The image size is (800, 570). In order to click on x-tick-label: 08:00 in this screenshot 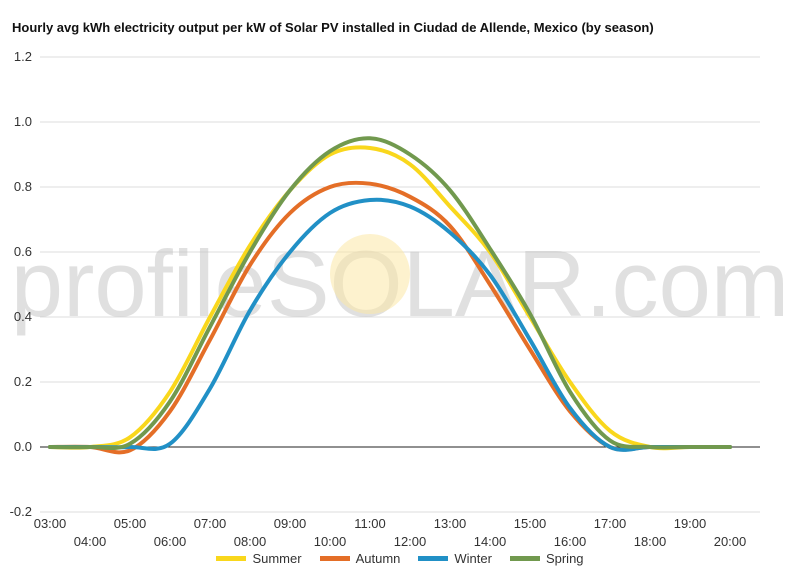, I will do `click(250, 541)`.